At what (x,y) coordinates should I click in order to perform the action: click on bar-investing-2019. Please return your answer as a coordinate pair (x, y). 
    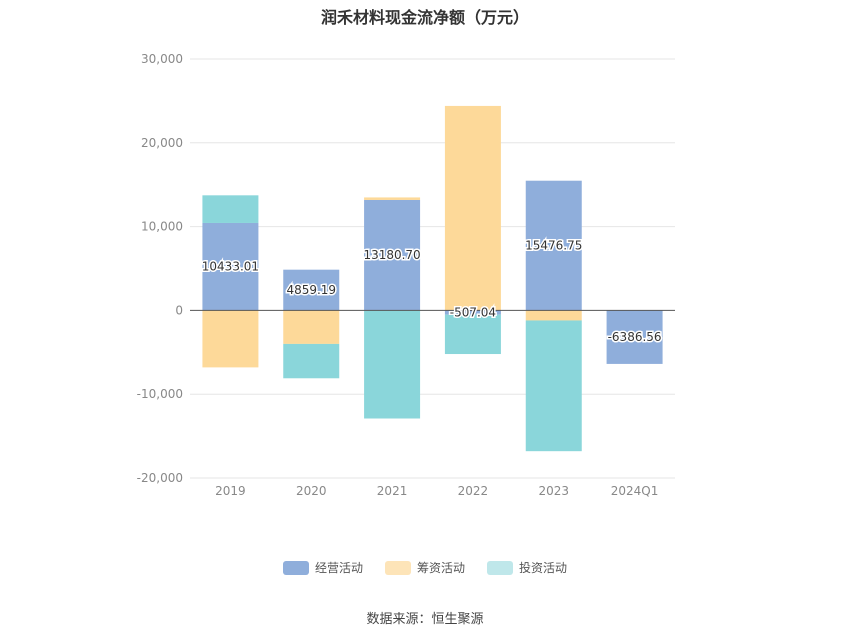
    Looking at the image, I should click on (230, 209).